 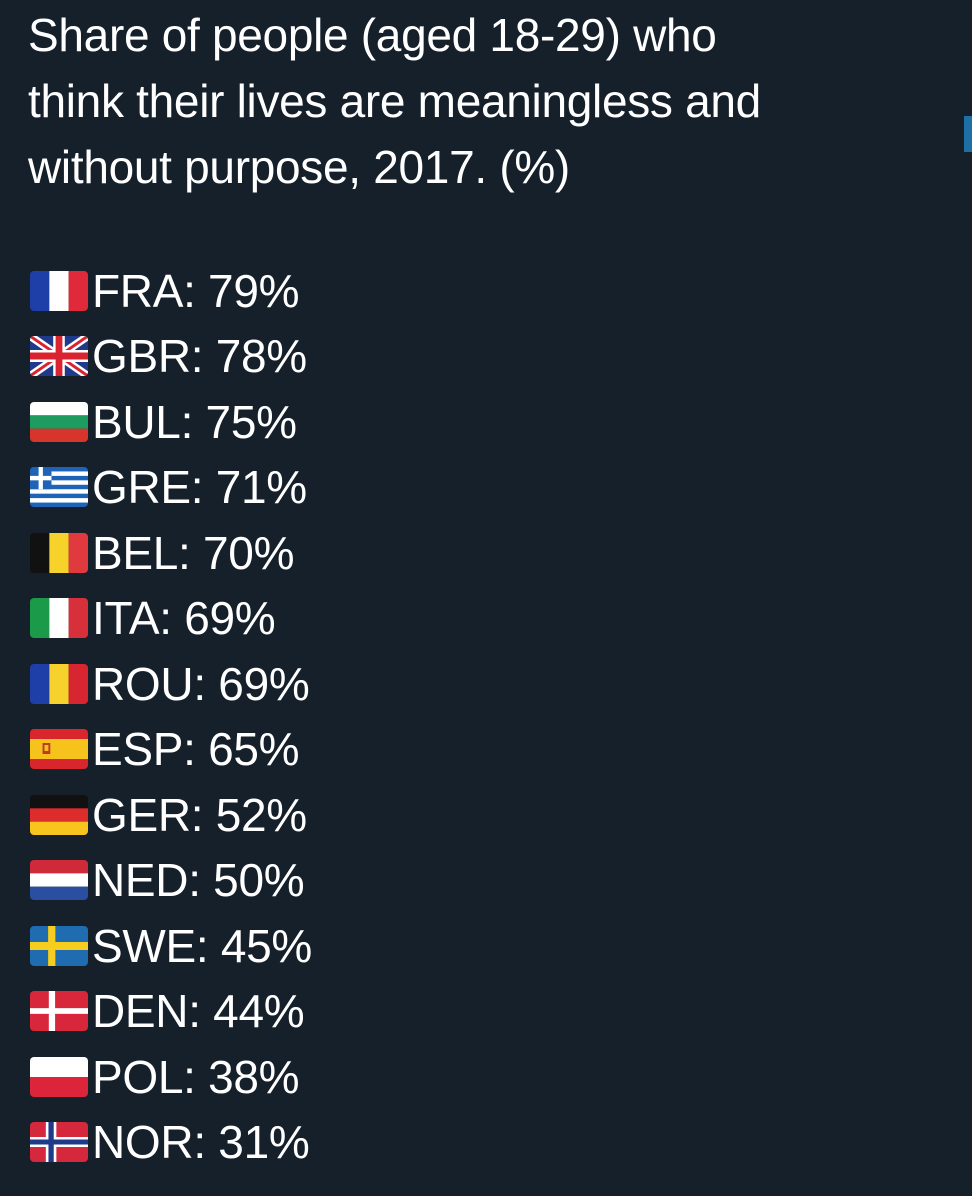 What do you see at coordinates (201, 1142) in the screenshot?
I see `country-value-label: NOR: 31%` at bounding box center [201, 1142].